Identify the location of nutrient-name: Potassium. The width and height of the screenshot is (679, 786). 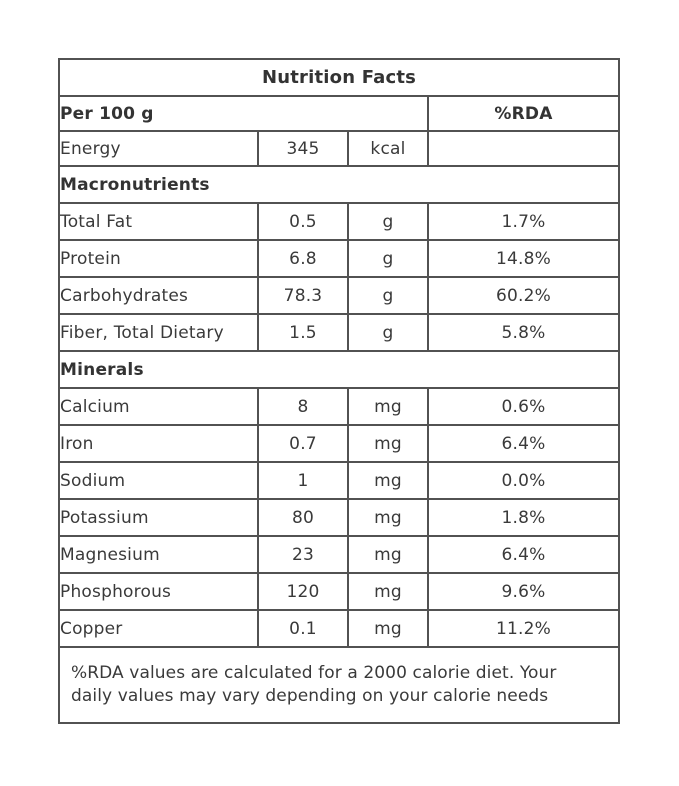
(158, 517).